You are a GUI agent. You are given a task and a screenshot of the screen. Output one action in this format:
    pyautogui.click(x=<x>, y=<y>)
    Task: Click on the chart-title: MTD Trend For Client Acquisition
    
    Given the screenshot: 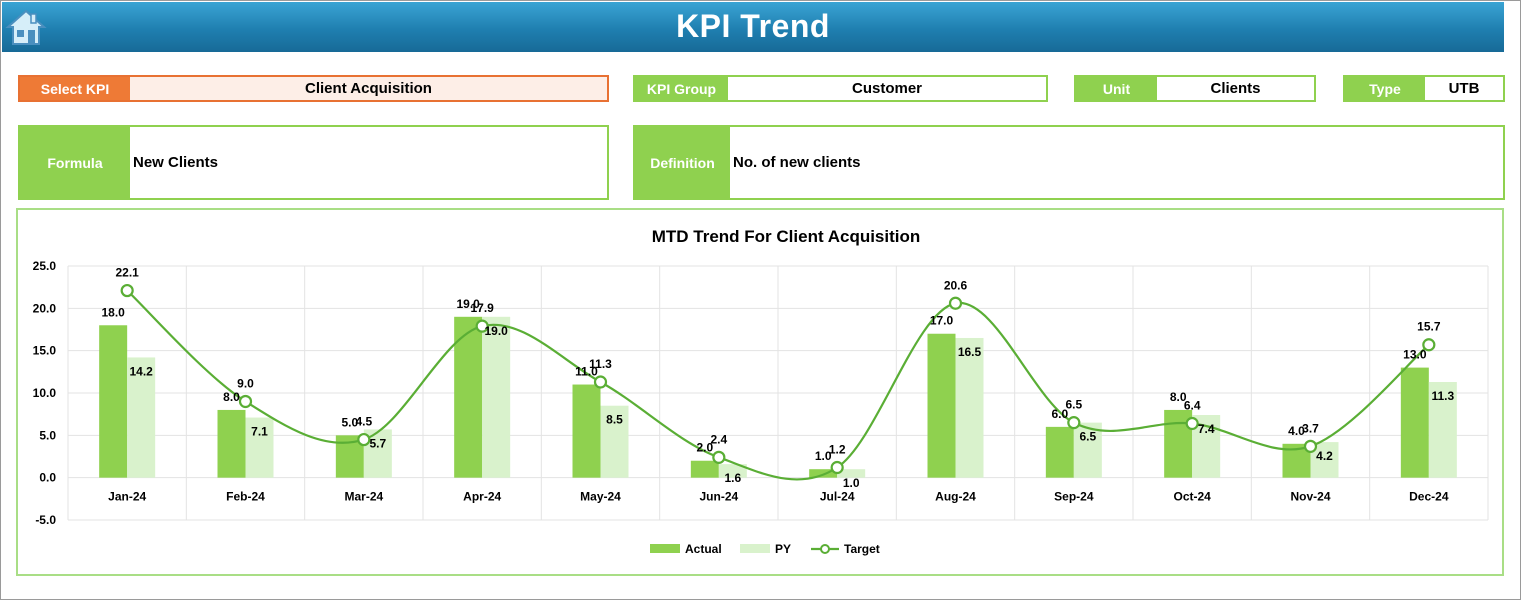 What is the action you would take?
    pyautogui.click(x=786, y=236)
    